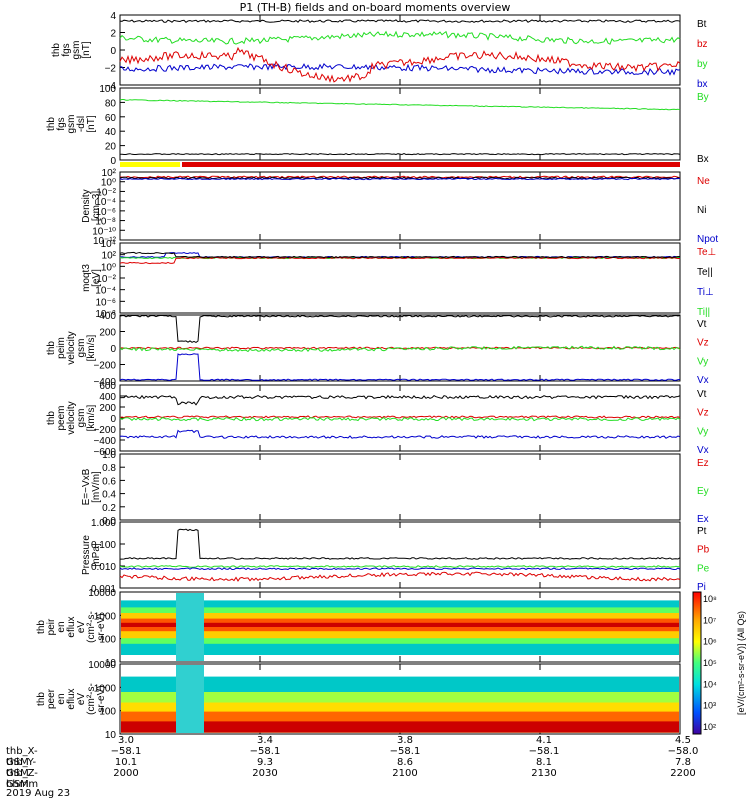  Describe the element at coordinates (710, 599) in the screenshot. I see `colorbar-tick: 10⁸` at that location.